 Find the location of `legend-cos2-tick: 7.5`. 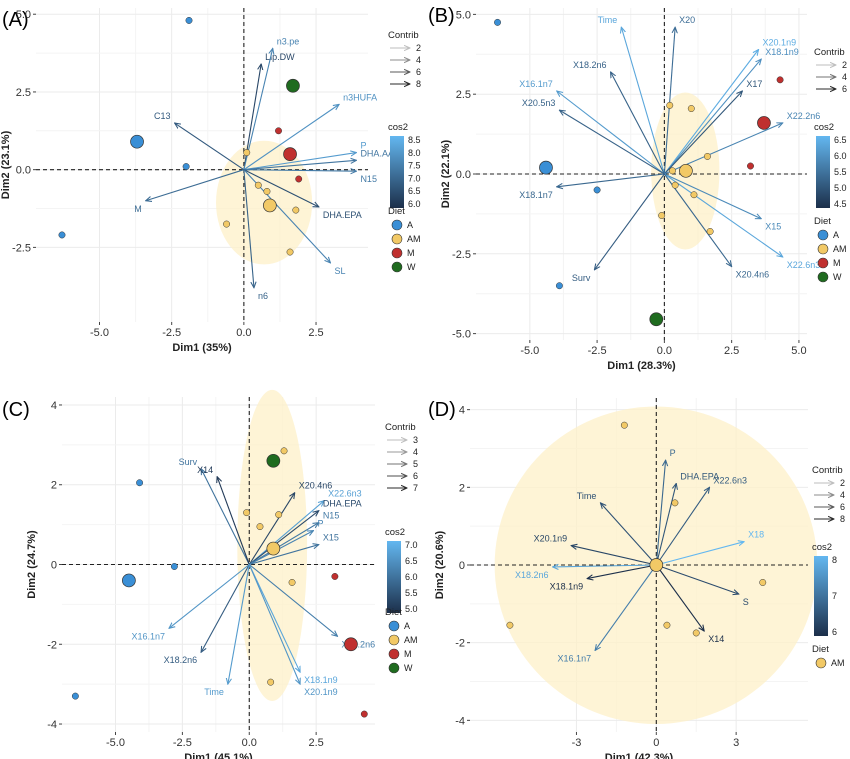

legend-cos2-tick: 7.5 is located at coordinates (414, 166).